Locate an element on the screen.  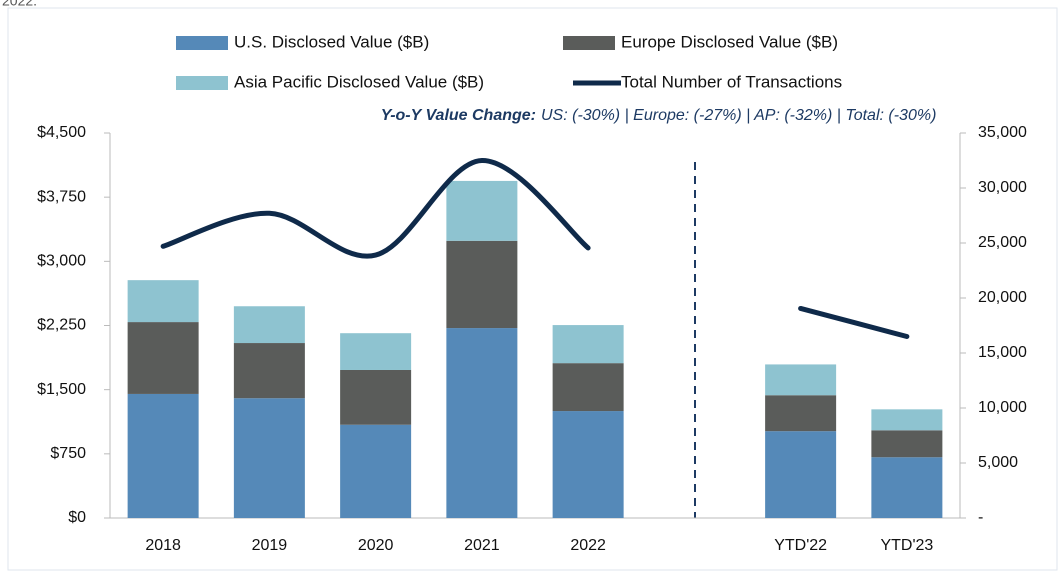
y2-tick-label: 20,000 is located at coordinates (1002, 297).